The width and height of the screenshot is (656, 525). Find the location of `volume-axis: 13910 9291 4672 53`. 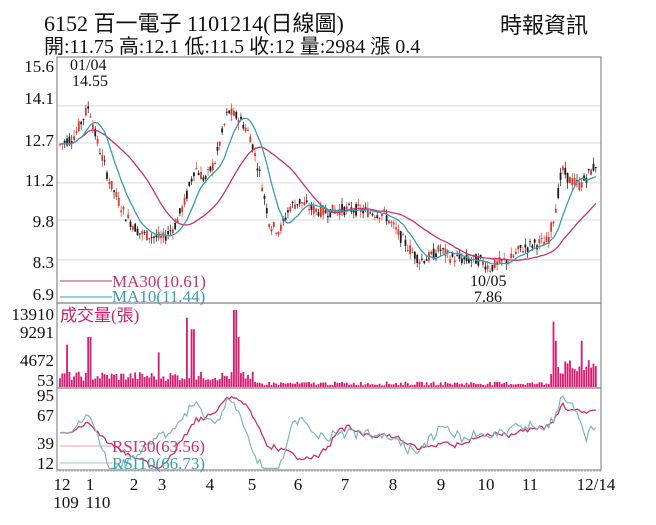

volume-axis: 13910 9291 4672 53 is located at coordinates (33, 347).